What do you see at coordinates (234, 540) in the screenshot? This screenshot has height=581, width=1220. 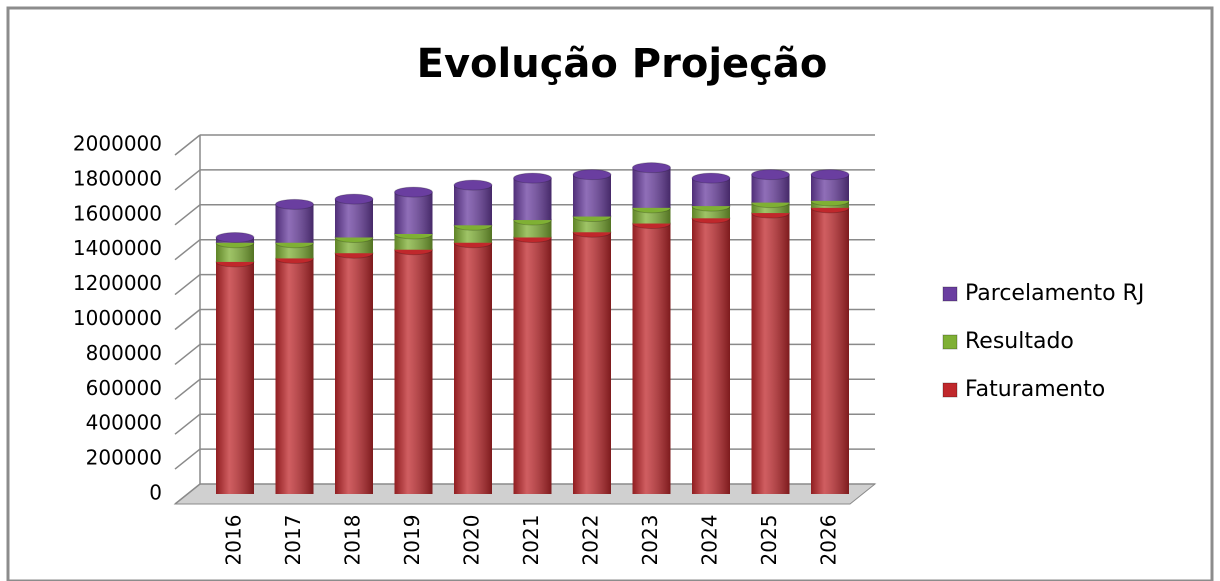 I see `x-tick-label: 2016` at bounding box center [234, 540].